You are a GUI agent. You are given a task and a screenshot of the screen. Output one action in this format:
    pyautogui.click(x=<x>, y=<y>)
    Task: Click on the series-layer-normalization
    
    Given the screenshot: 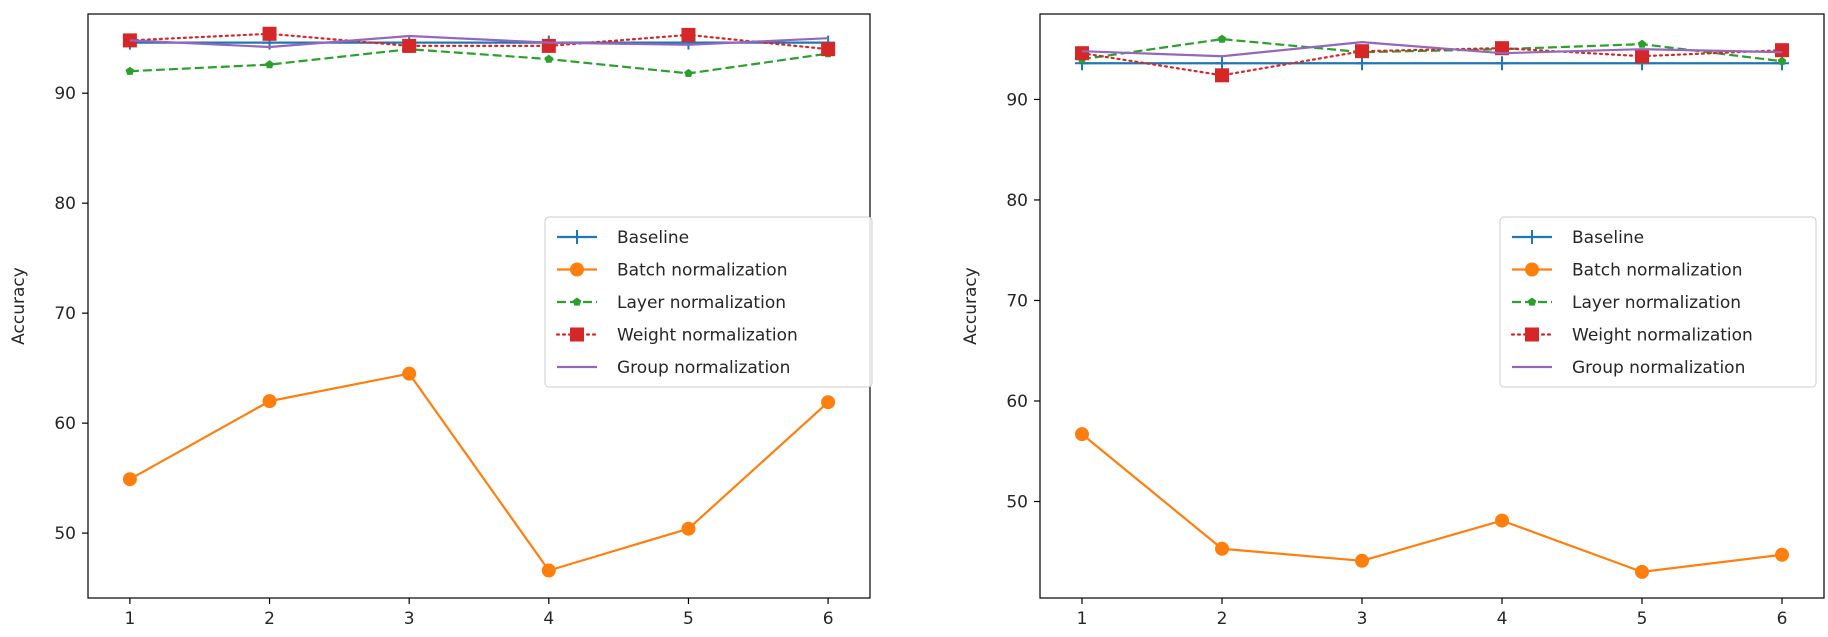 What is the action you would take?
    pyautogui.click(x=479, y=61)
    